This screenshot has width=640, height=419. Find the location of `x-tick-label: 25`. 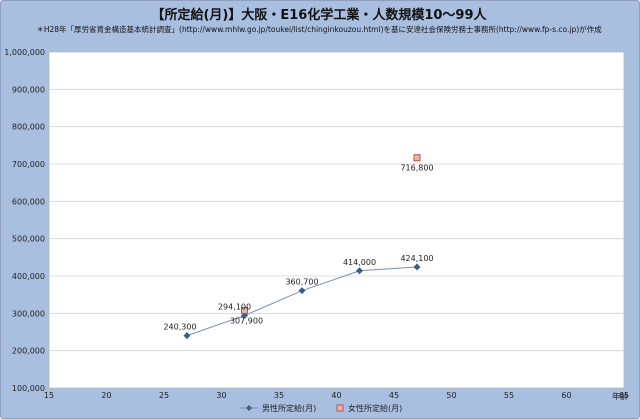

x-tick-label: 25 is located at coordinates (164, 395).